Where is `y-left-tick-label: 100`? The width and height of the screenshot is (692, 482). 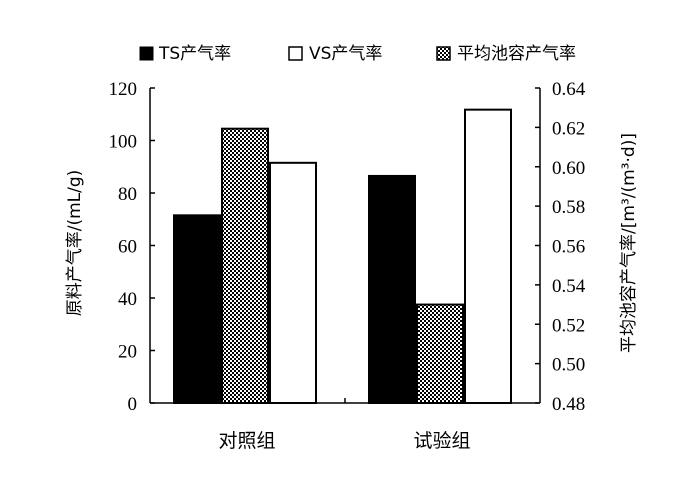 y-left-tick-label: 100 is located at coordinates (123, 142).